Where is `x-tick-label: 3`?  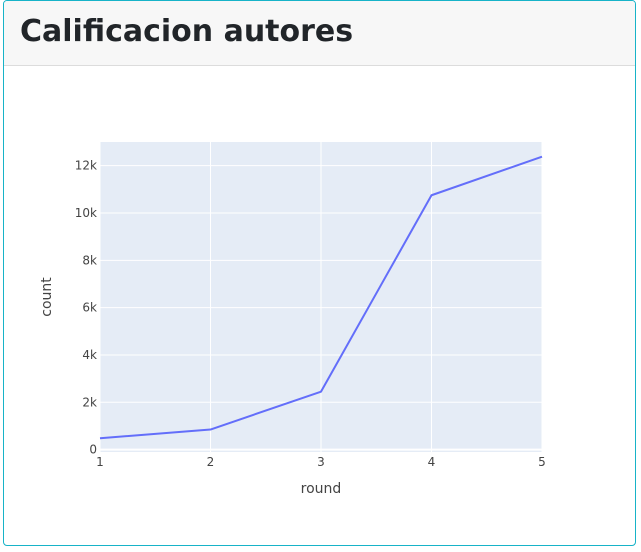
x-tick-label: 3 is located at coordinates (321, 462).